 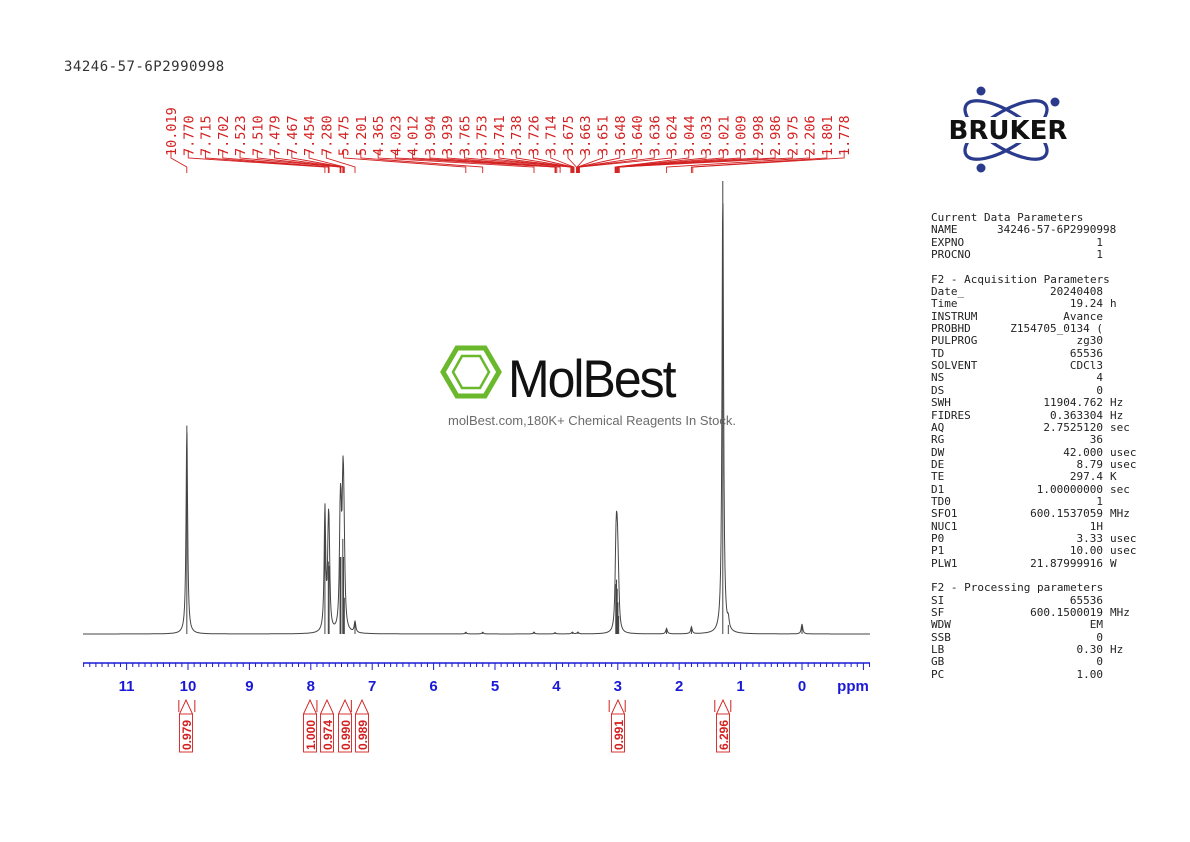 What do you see at coordinates (951, 255) in the screenshot?
I see `param-key: PROCNO` at bounding box center [951, 255].